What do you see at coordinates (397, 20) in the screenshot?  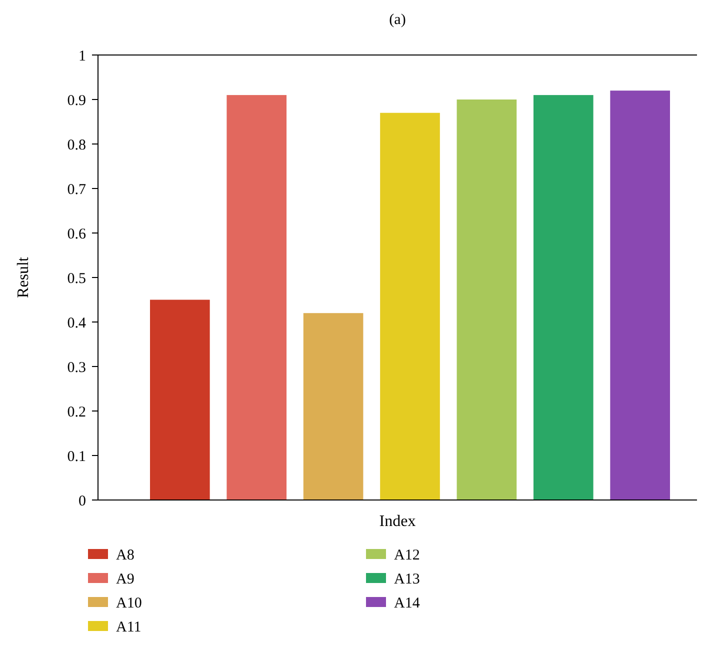 I see `chart-title: (a)` at bounding box center [397, 20].